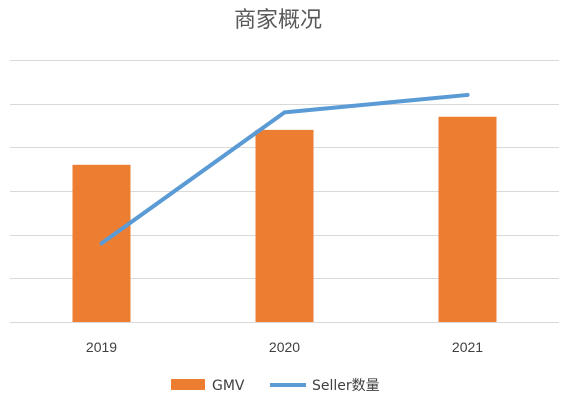 This screenshot has height=404, width=570. I want to click on legend-label-gmv: GMV, so click(228, 386).